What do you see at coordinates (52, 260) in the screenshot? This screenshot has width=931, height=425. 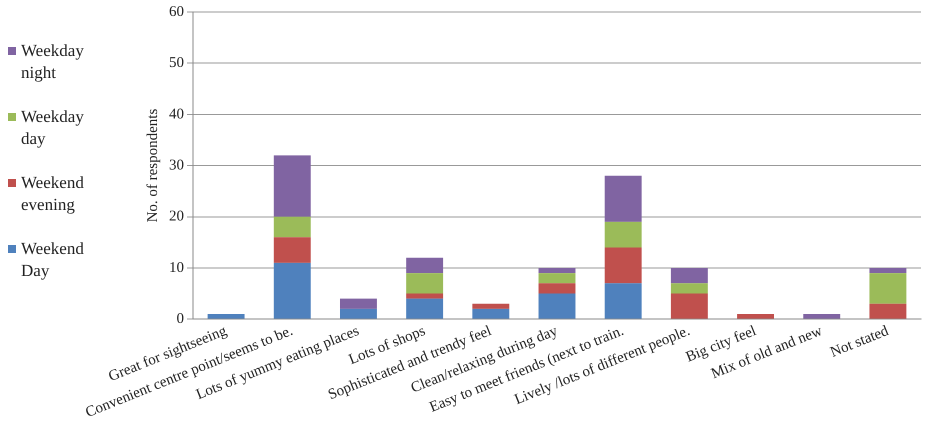 I see `legend-label: Weekend Day` at bounding box center [52, 260].